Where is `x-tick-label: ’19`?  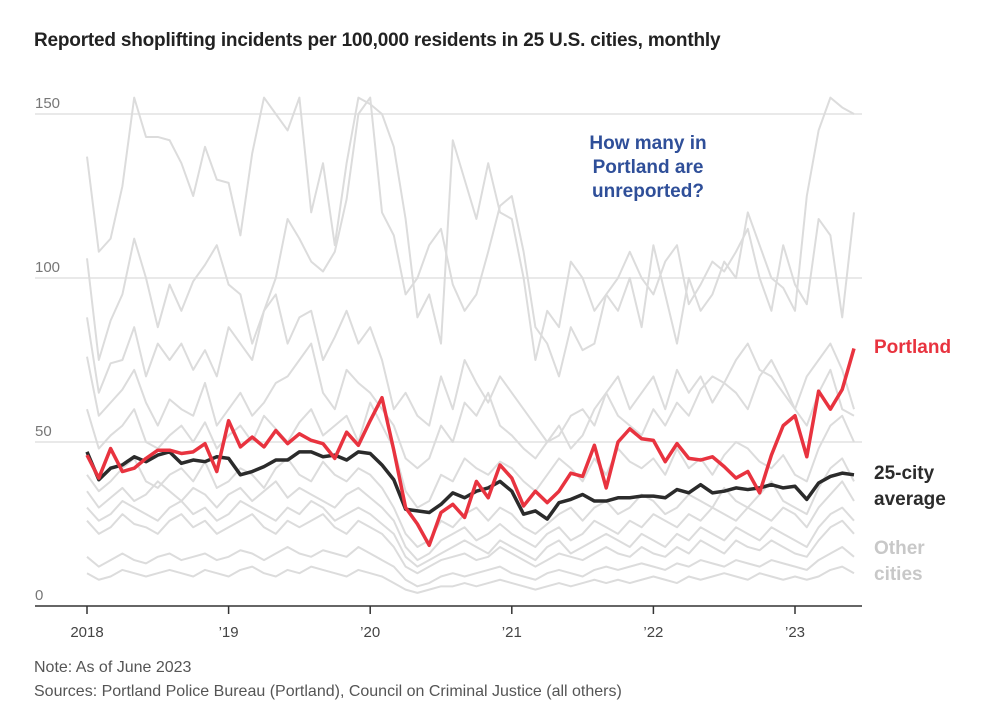 x-tick-label: ’19 is located at coordinates (229, 632).